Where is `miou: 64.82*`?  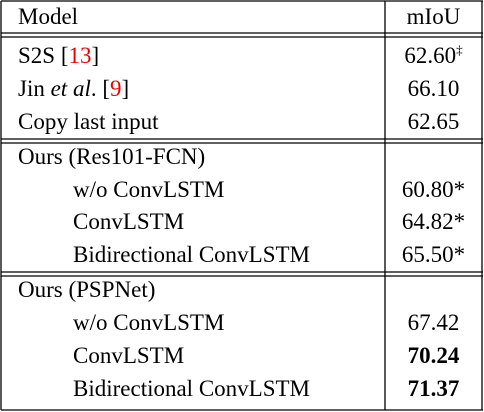
miou: 64.82* is located at coordinates (433, 221).